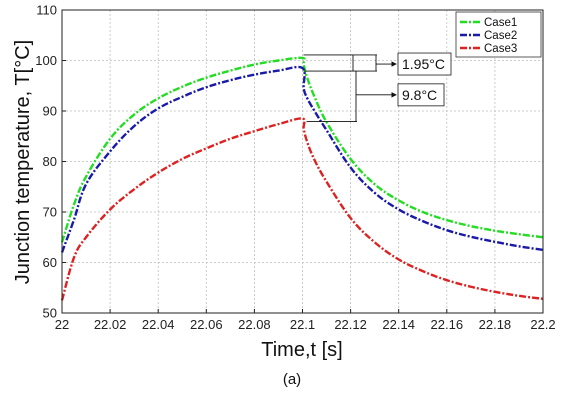 This screenshot has width=567, height=393. Describe the element at coordinates (292, 379) in the screenshot. I see `figure-caption: (a)` at that location.